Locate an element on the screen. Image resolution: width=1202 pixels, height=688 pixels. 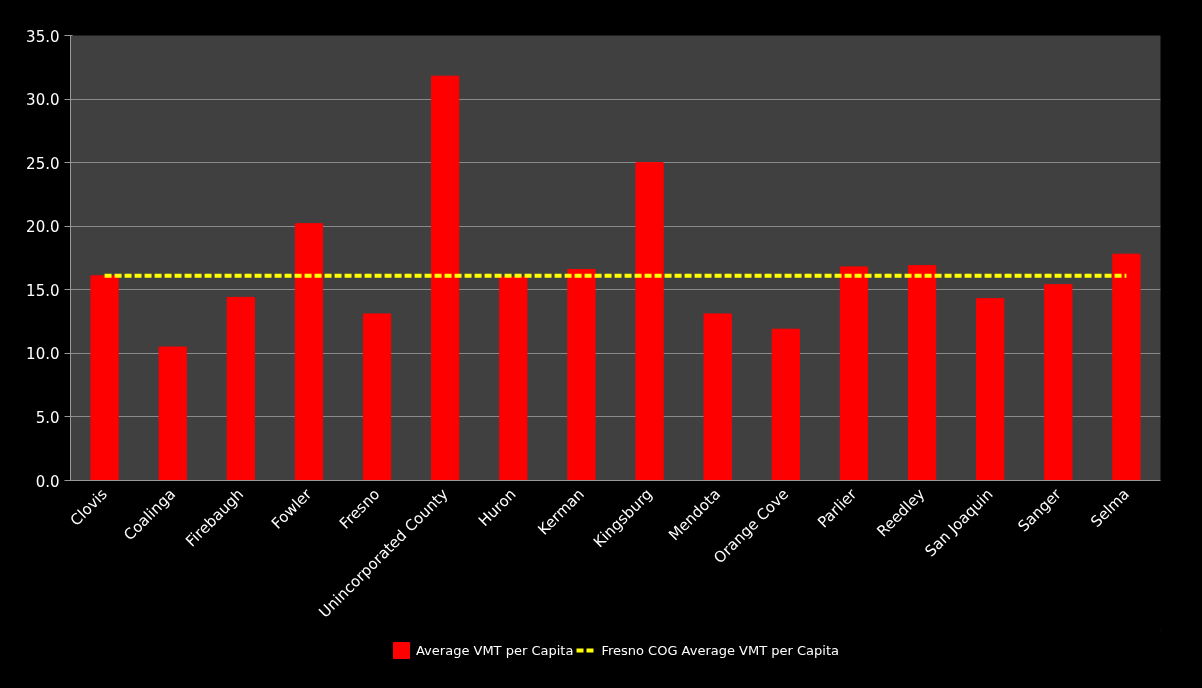
y-tick-label: 25.0 is located at coordinates (43, 163).